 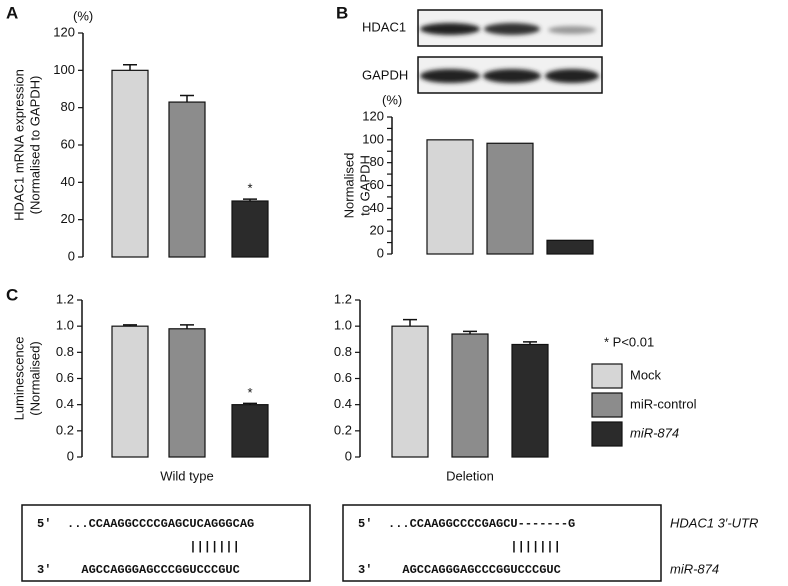 What do you see at coordinates (384, 26) in the screenshot?
I see `blot-row-label: HDAC1` at bounding box center [384, 26].